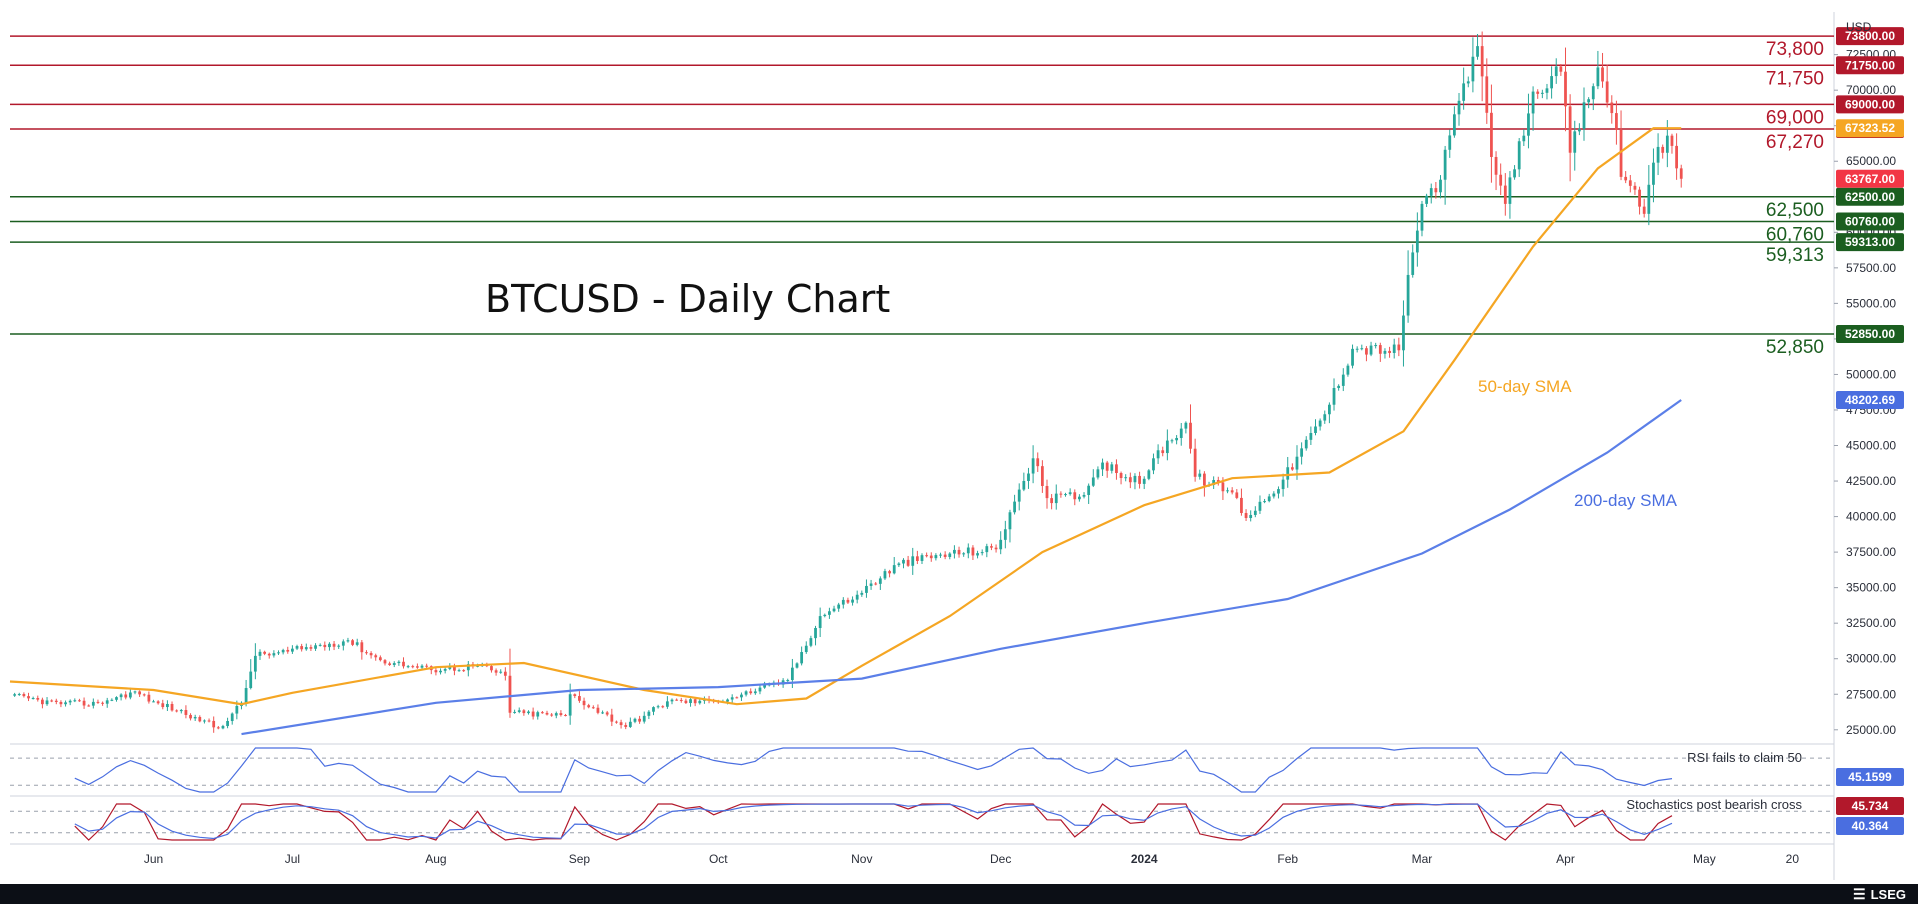 The image size is (1918, 904). Describe the element at coordinates (1870, 806) in the screenshot. I see `stoch-k-tag: 45.734` at that location.